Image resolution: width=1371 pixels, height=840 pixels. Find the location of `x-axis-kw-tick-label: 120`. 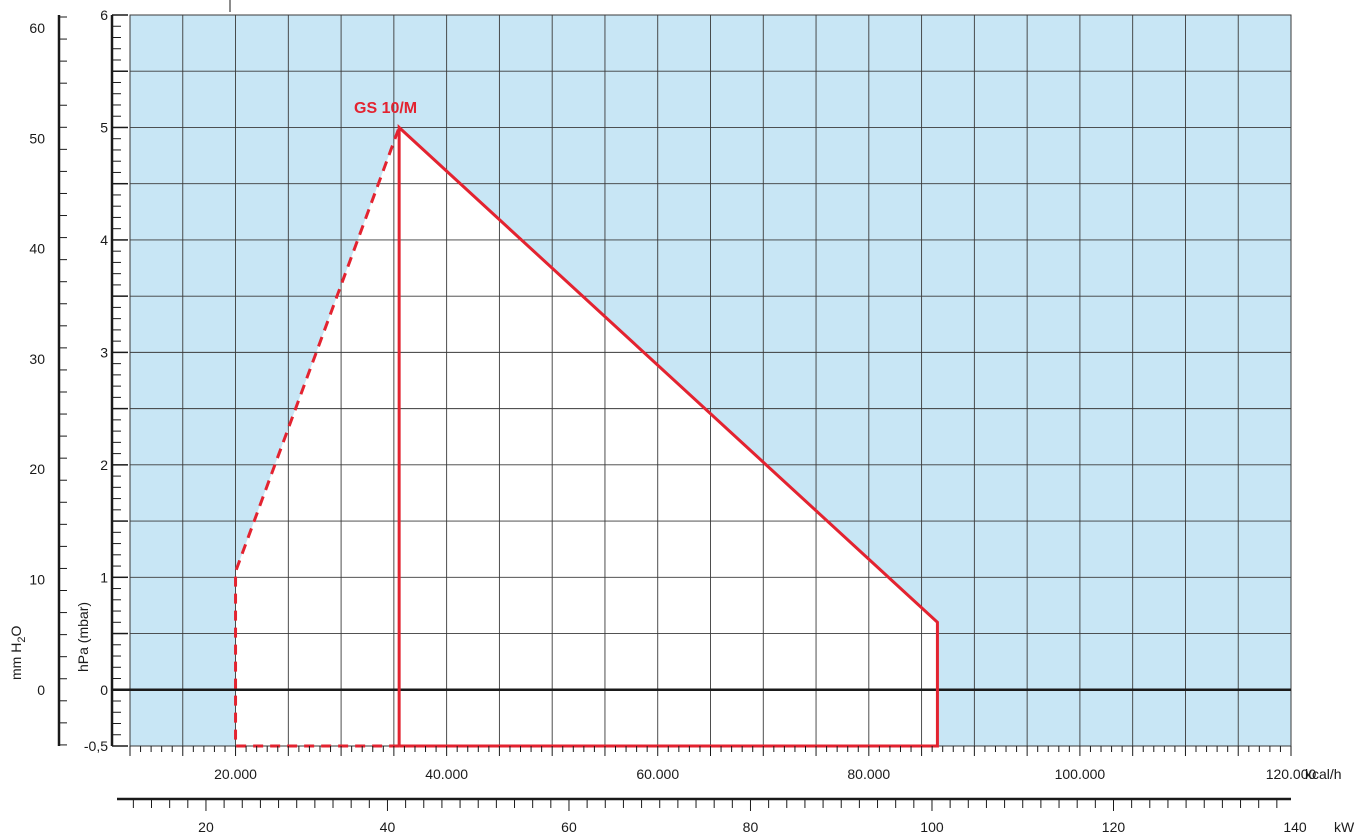

x-axis-kw-tick-label: 120 is located at coordinates (1114, 827).